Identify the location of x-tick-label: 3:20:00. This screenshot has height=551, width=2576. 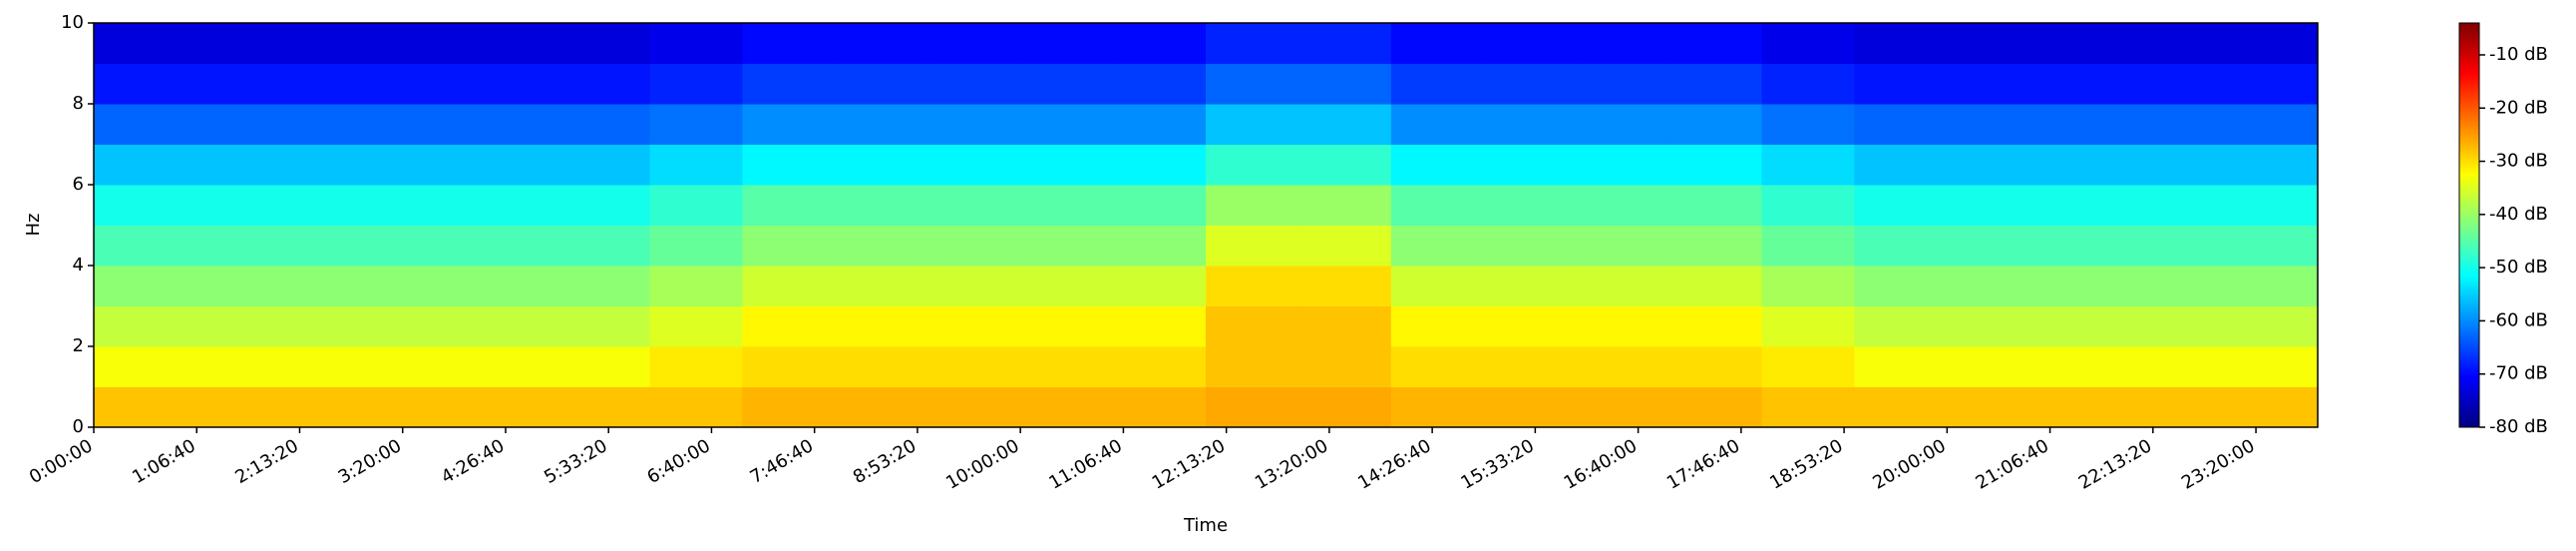
(370, 461).